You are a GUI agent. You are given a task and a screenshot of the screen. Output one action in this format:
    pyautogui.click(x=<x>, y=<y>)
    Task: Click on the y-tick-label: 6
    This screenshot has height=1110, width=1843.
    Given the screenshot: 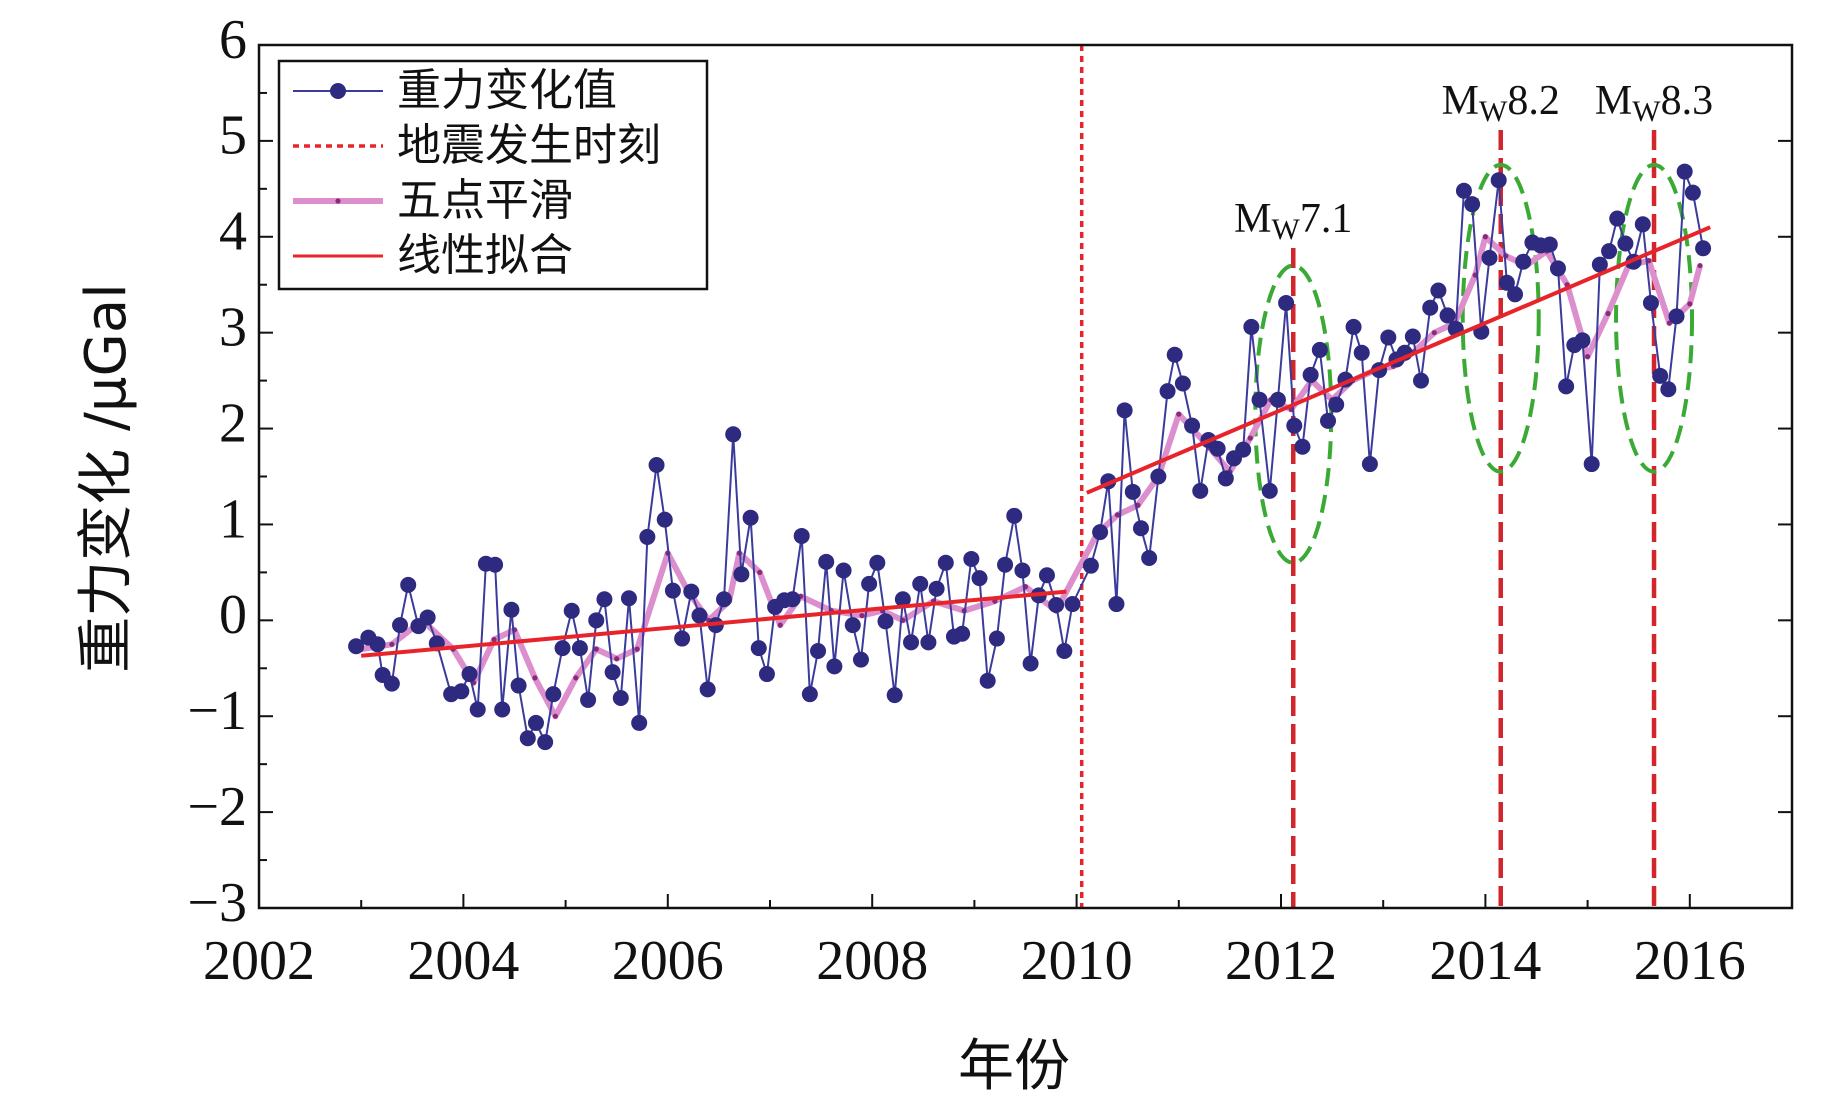 What is the action you would take?
    pyautogui.click(x=233, y=40)
    